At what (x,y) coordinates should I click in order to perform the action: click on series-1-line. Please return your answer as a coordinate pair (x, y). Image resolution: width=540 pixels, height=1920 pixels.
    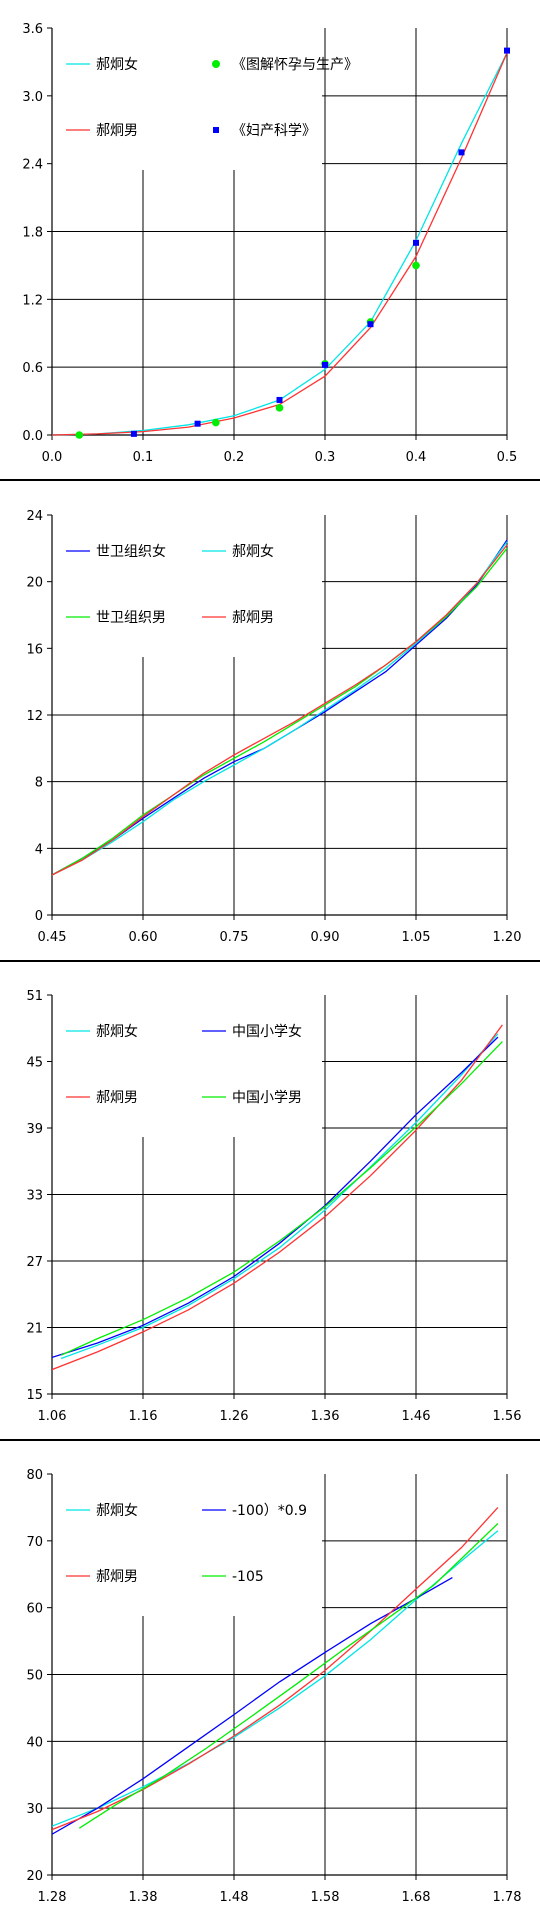
    Looking at the image, I should click on (279, 1196).